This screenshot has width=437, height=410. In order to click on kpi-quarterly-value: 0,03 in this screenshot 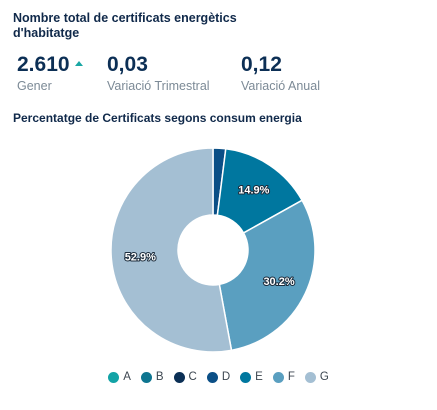, I will do `click(127, 64)`.